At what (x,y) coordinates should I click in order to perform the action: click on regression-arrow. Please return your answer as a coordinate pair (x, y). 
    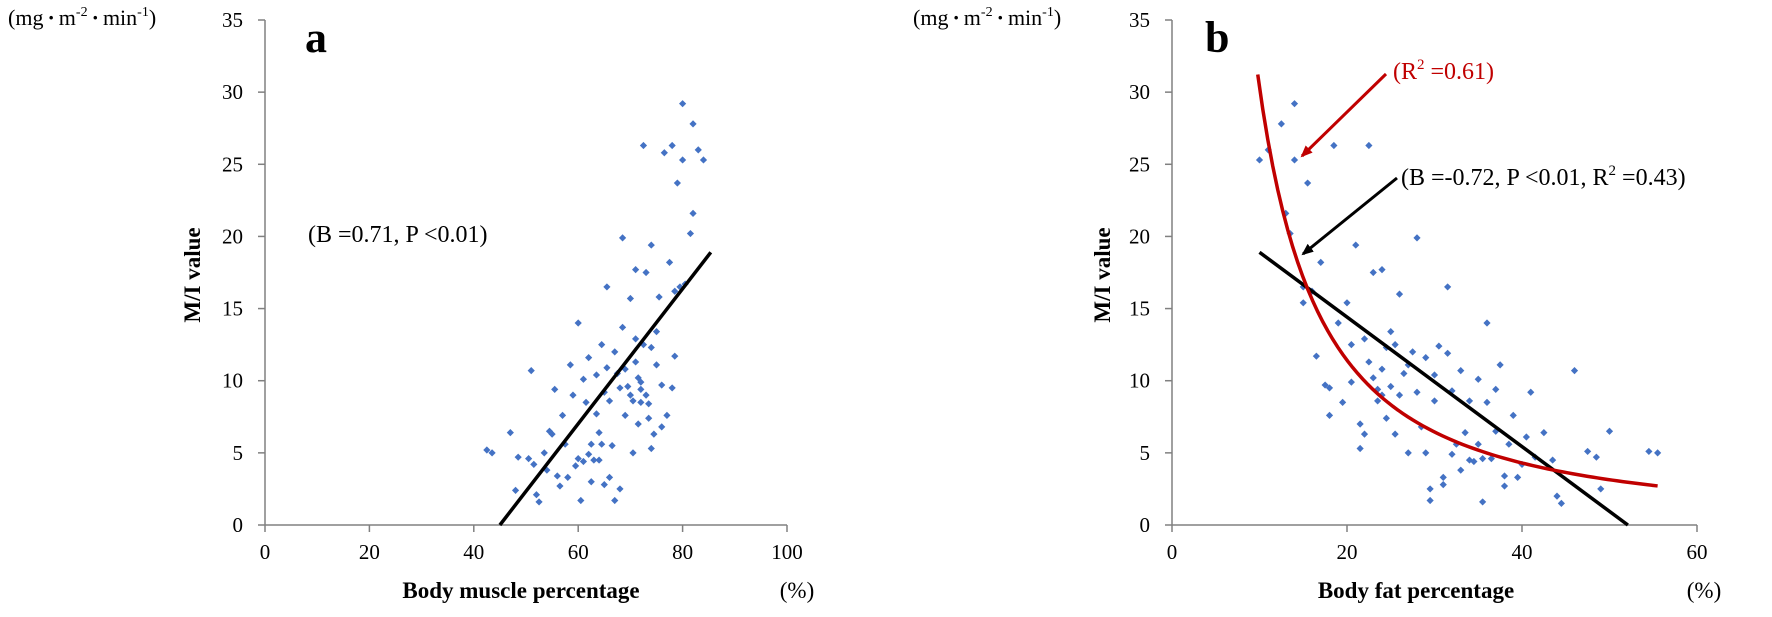
    Looking at the image, I should click on (1349, 216).